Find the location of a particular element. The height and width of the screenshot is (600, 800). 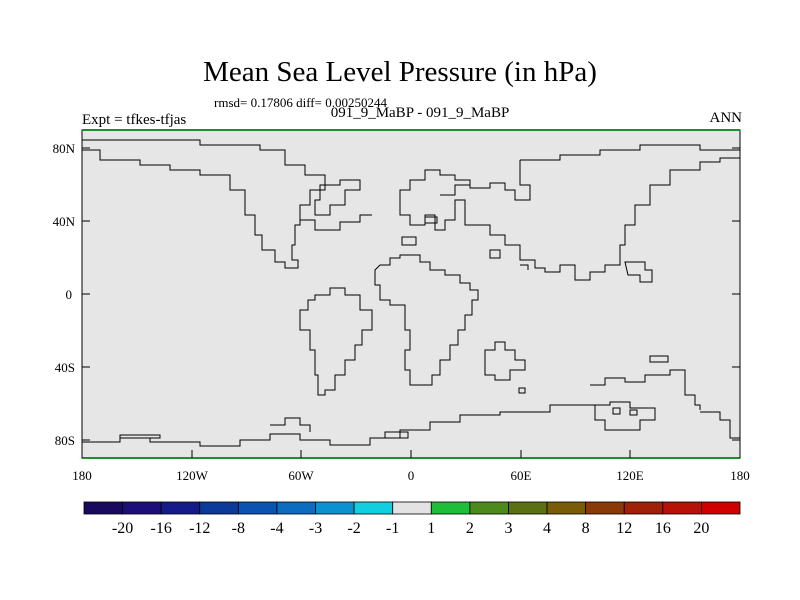

y-tick-label: 40N is located at coordinates (64, 221).